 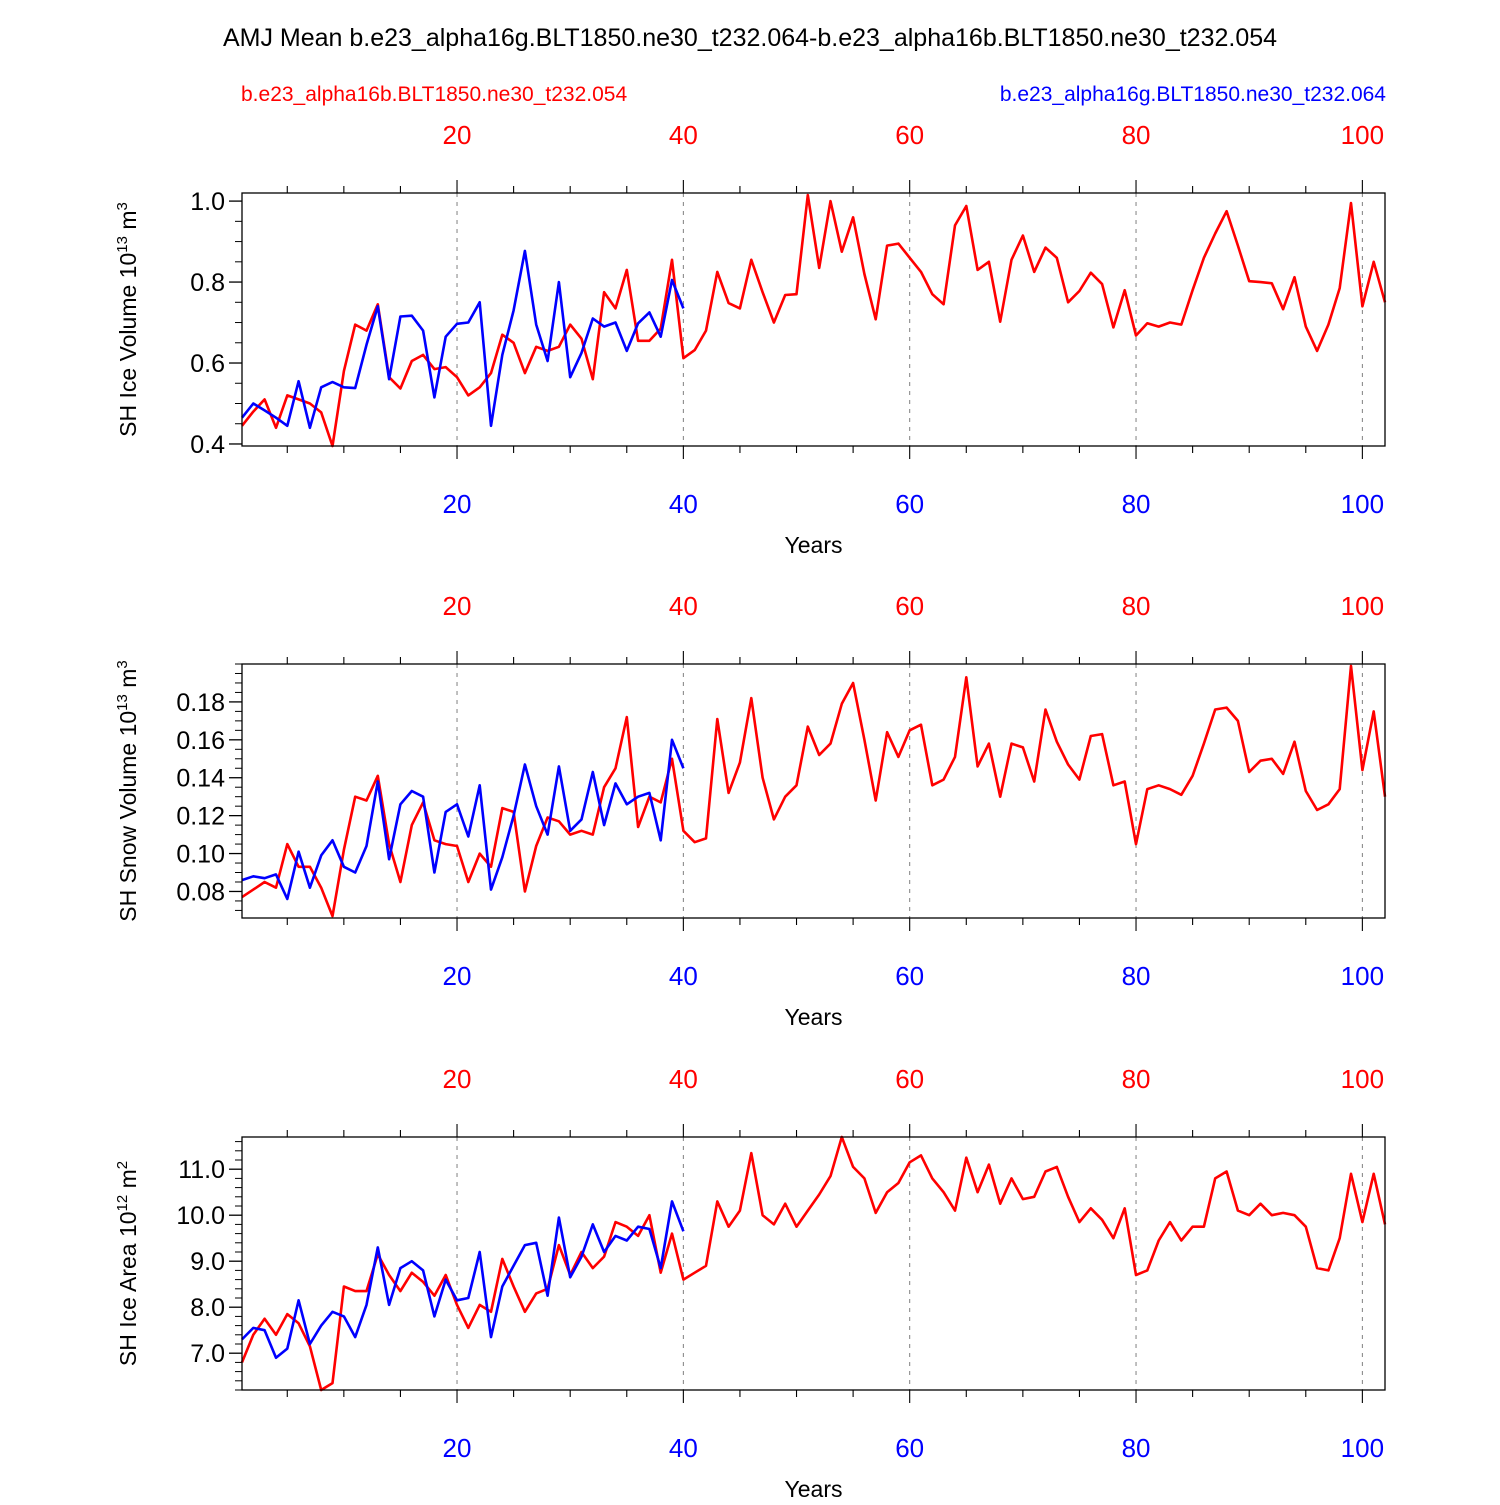 What do you see at coordinates (909, 606) in the screenshot?
I see `snow-volume-x-top-tick-label: 60` at bounding box center [909, 606].